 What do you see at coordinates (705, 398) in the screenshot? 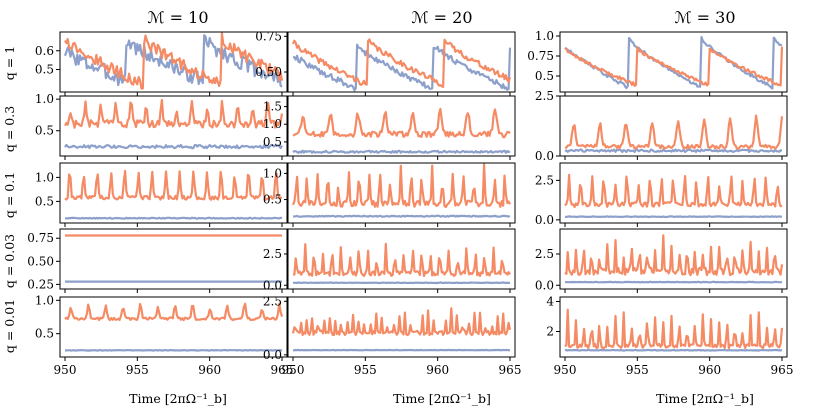
I see `xlabel-col3: Time [2πΩ⁻¹_b]` at bounding box center [705, 398].